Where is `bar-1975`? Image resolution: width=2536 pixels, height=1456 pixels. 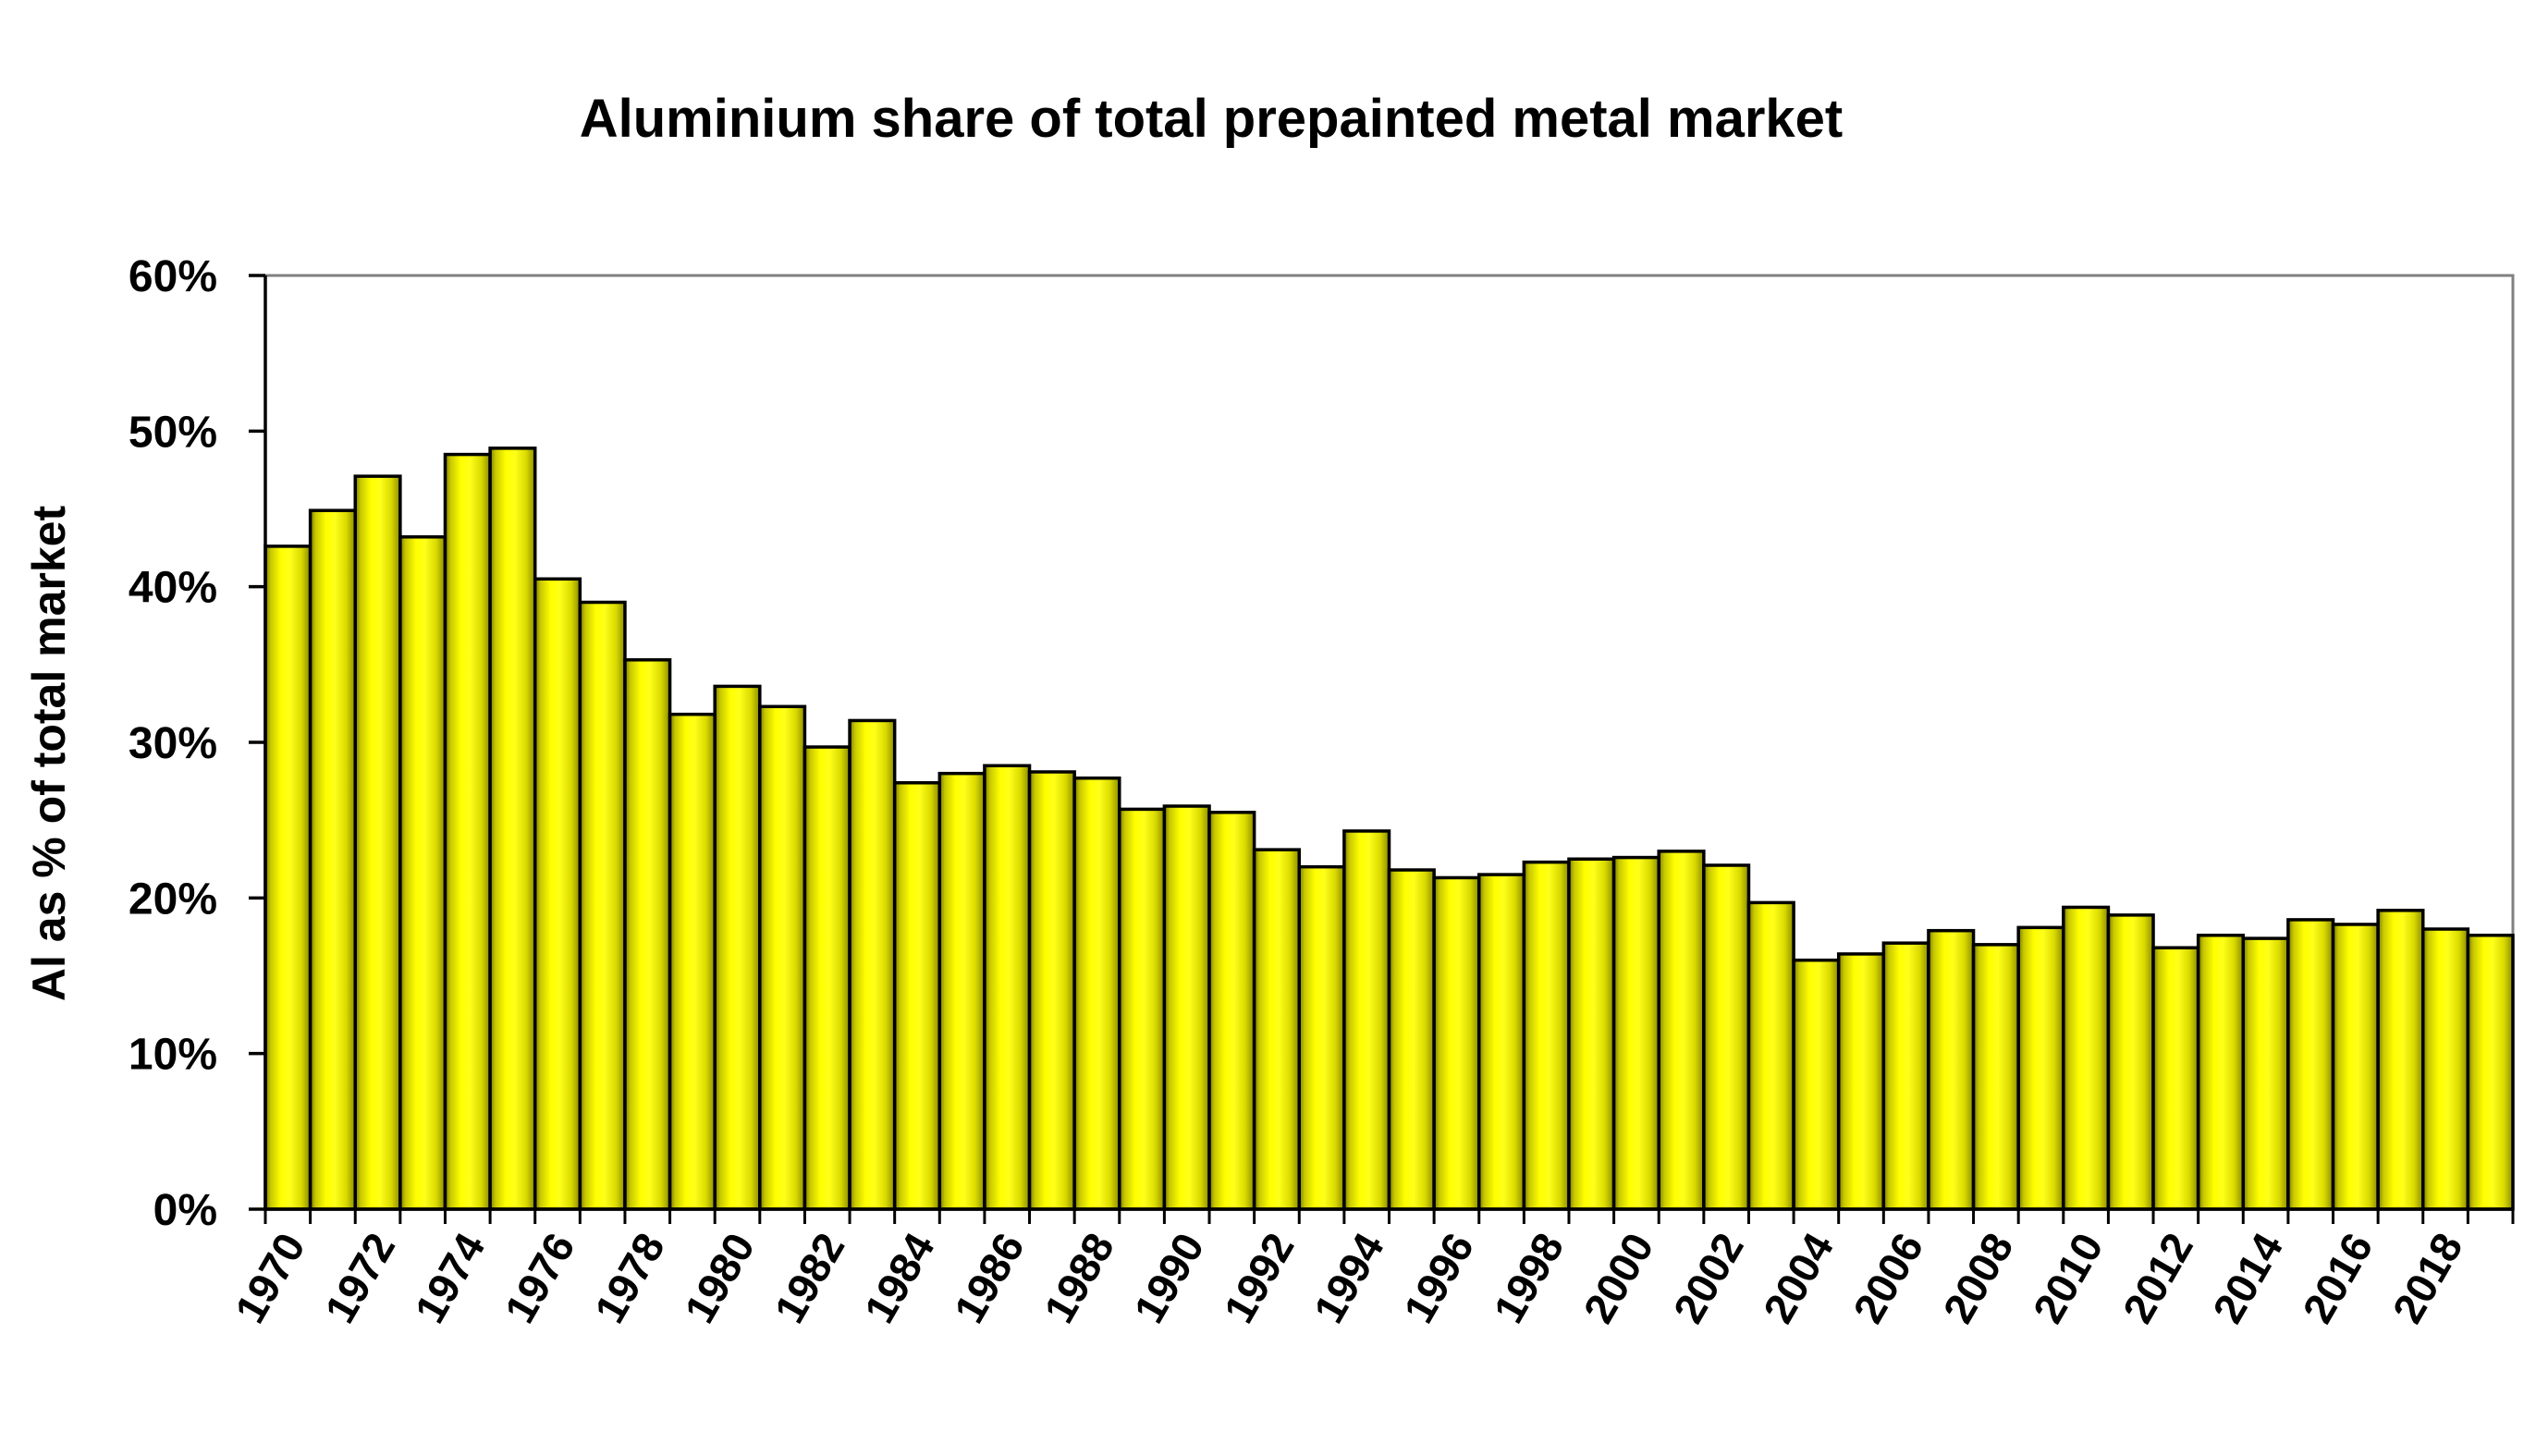 bar-1975 is located at coordinates (512, 829).